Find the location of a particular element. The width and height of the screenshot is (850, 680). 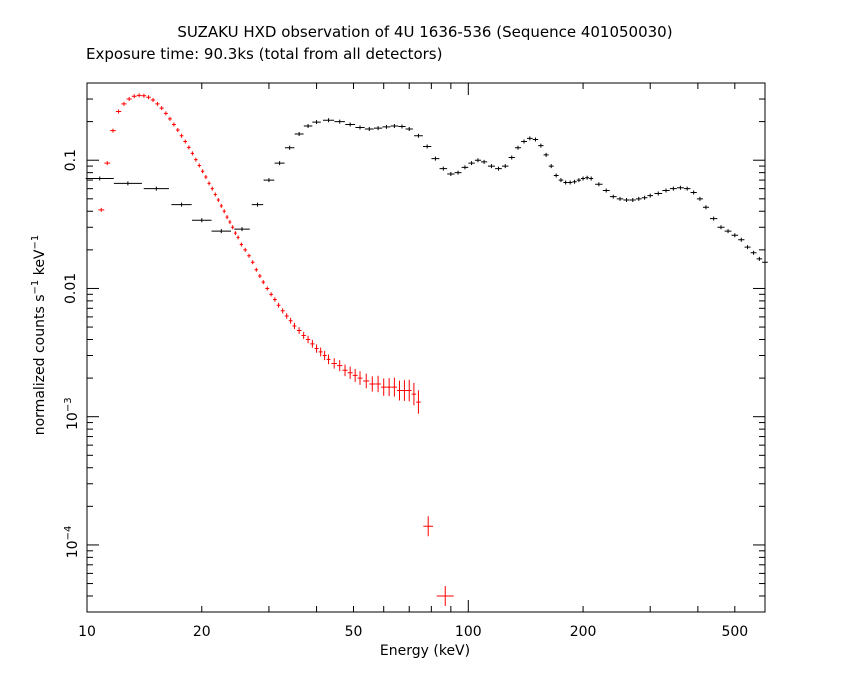

y-axis-label-base: normalized counts s is located at coordinates (40, 364).